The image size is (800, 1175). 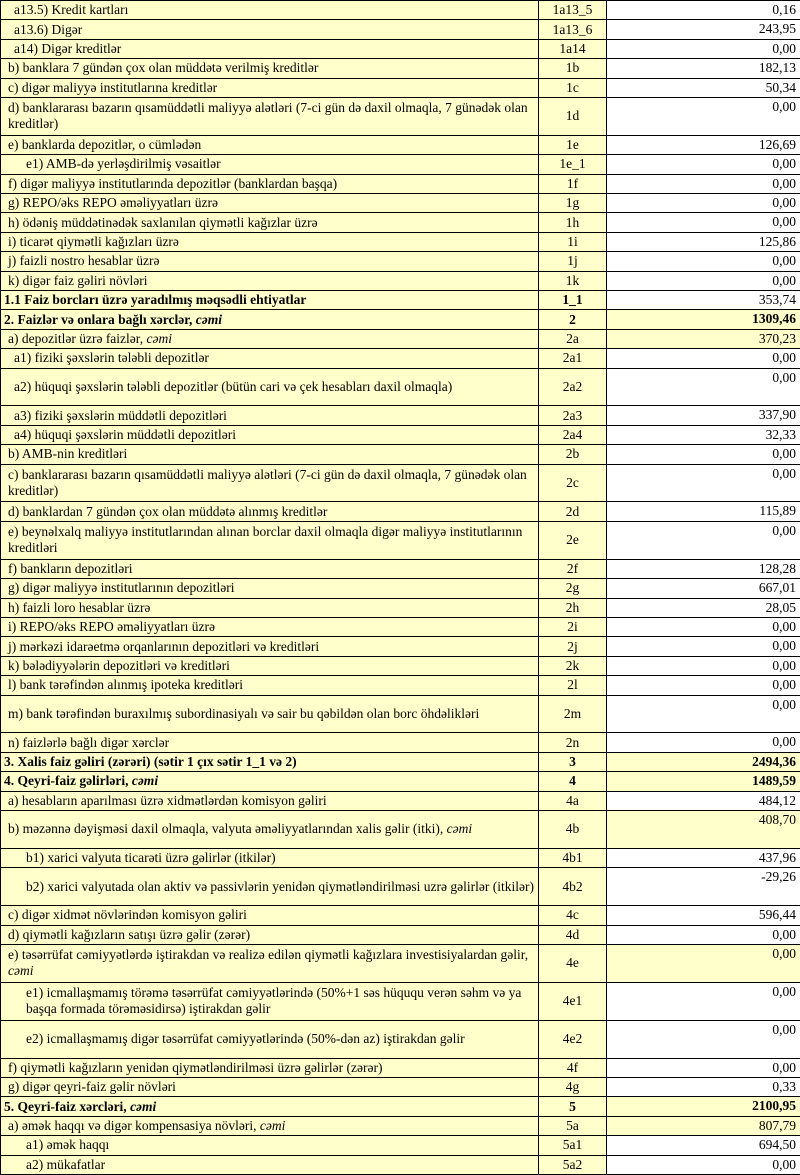 I want to click on row-value-cell: 125,86, so click(x=703, y=241).